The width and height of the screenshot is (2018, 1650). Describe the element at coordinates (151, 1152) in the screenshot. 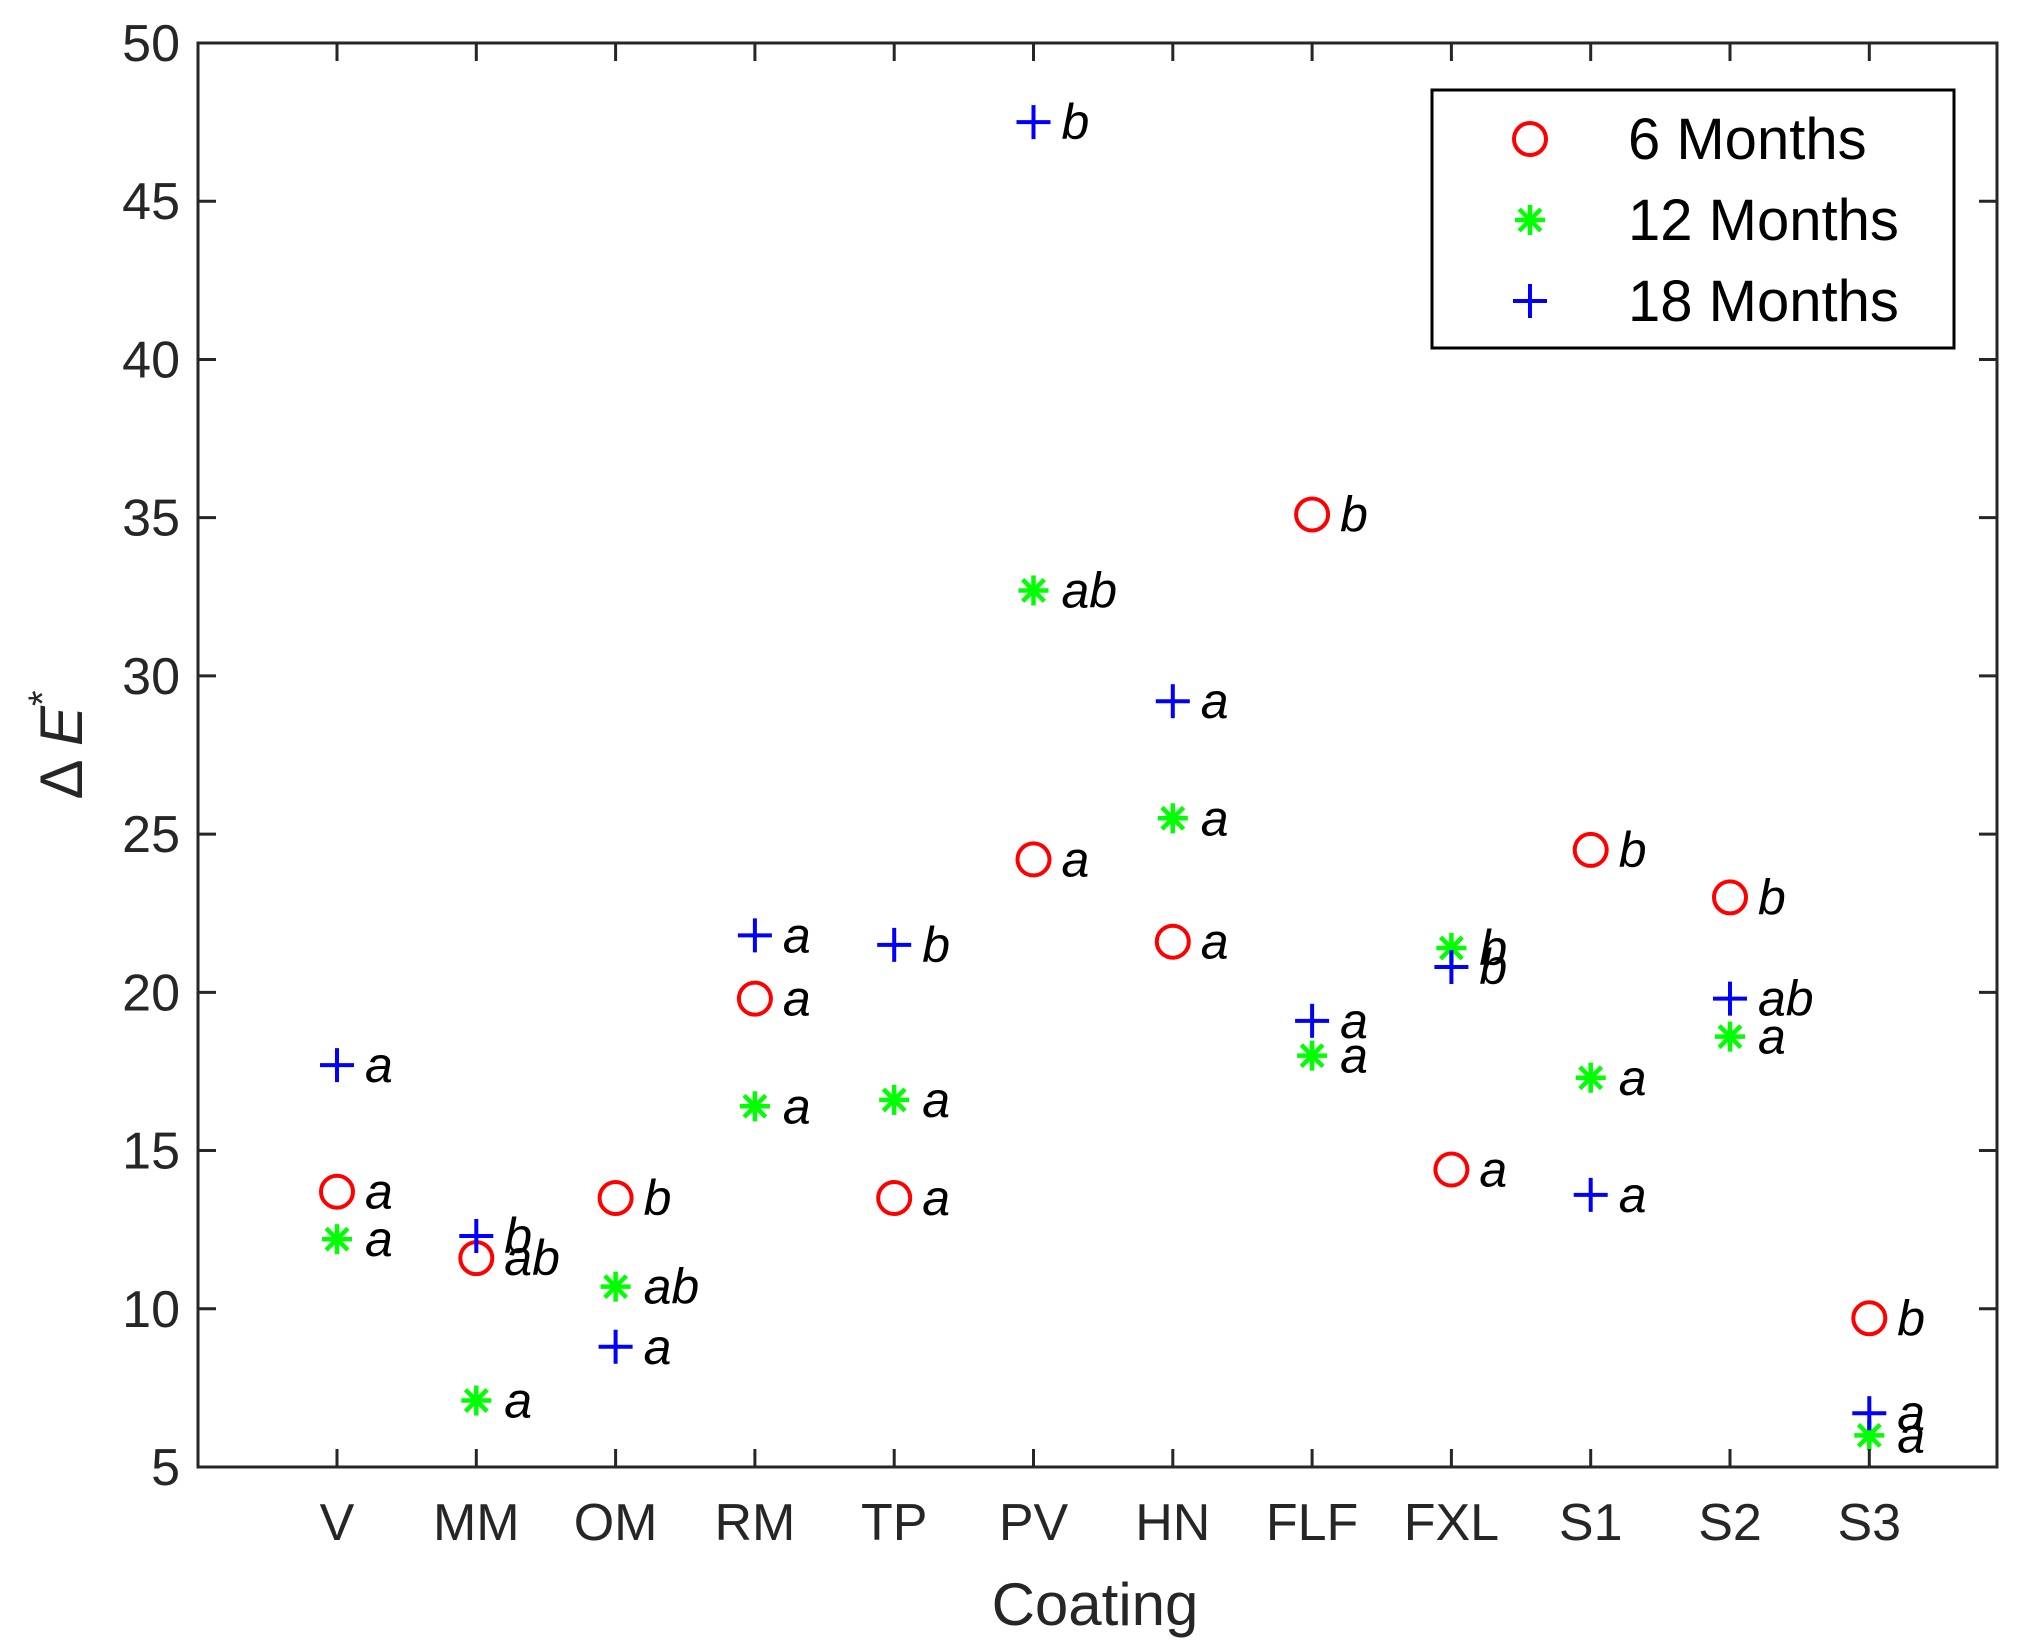

I see `y-tick-label: 15` at that location.